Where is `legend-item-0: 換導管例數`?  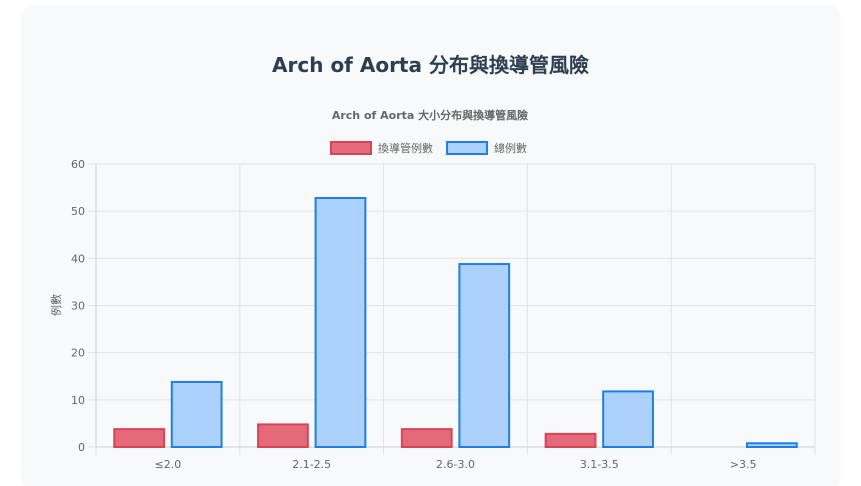
legend-item-0: 換導管例數 is located at coordinates (381, 148).